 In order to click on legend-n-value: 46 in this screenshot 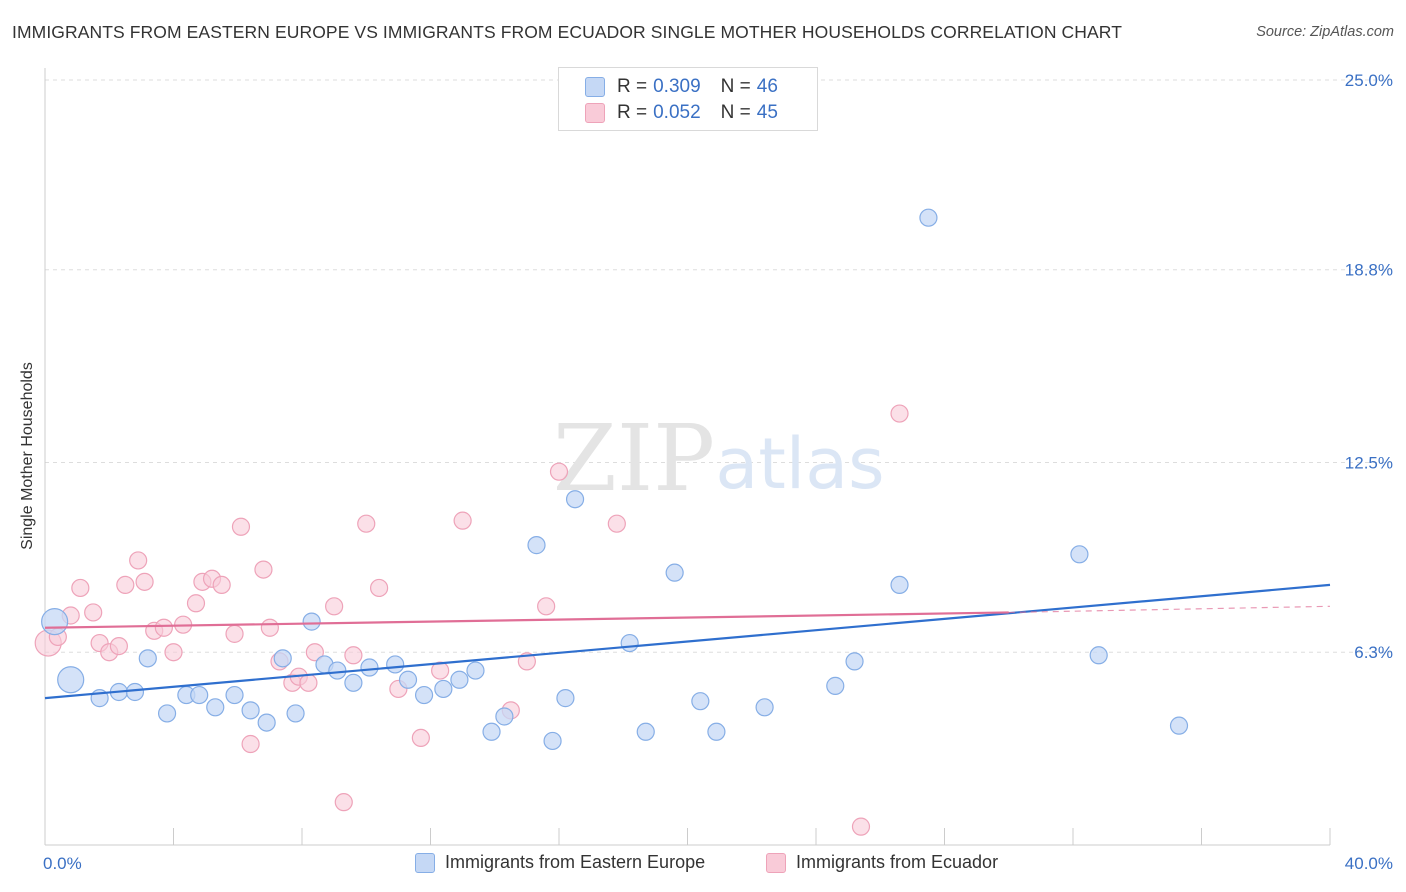, I will do `click(767, 86)`.